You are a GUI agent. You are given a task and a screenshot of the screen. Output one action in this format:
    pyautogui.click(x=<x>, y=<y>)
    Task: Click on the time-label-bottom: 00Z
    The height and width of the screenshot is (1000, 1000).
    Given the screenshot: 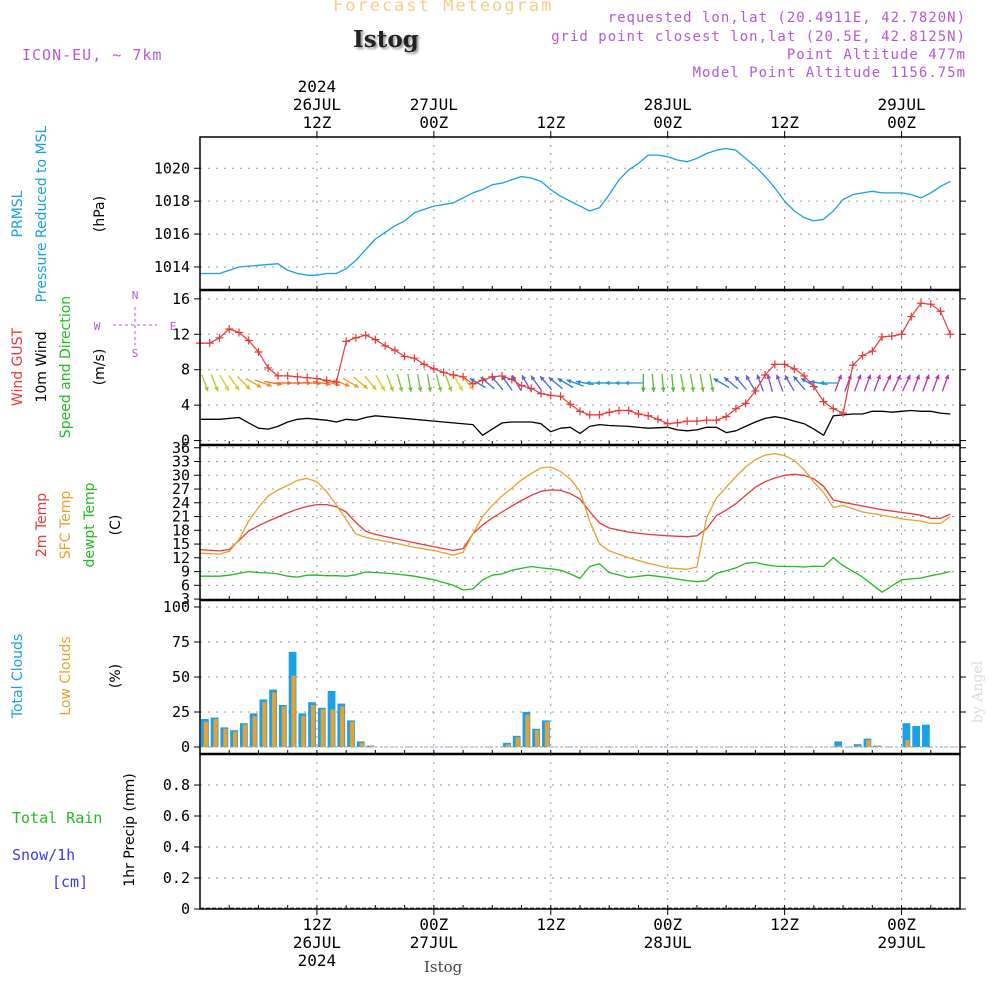 What is the action you would take?
    pyautogui.click(x=433, y=924)
    